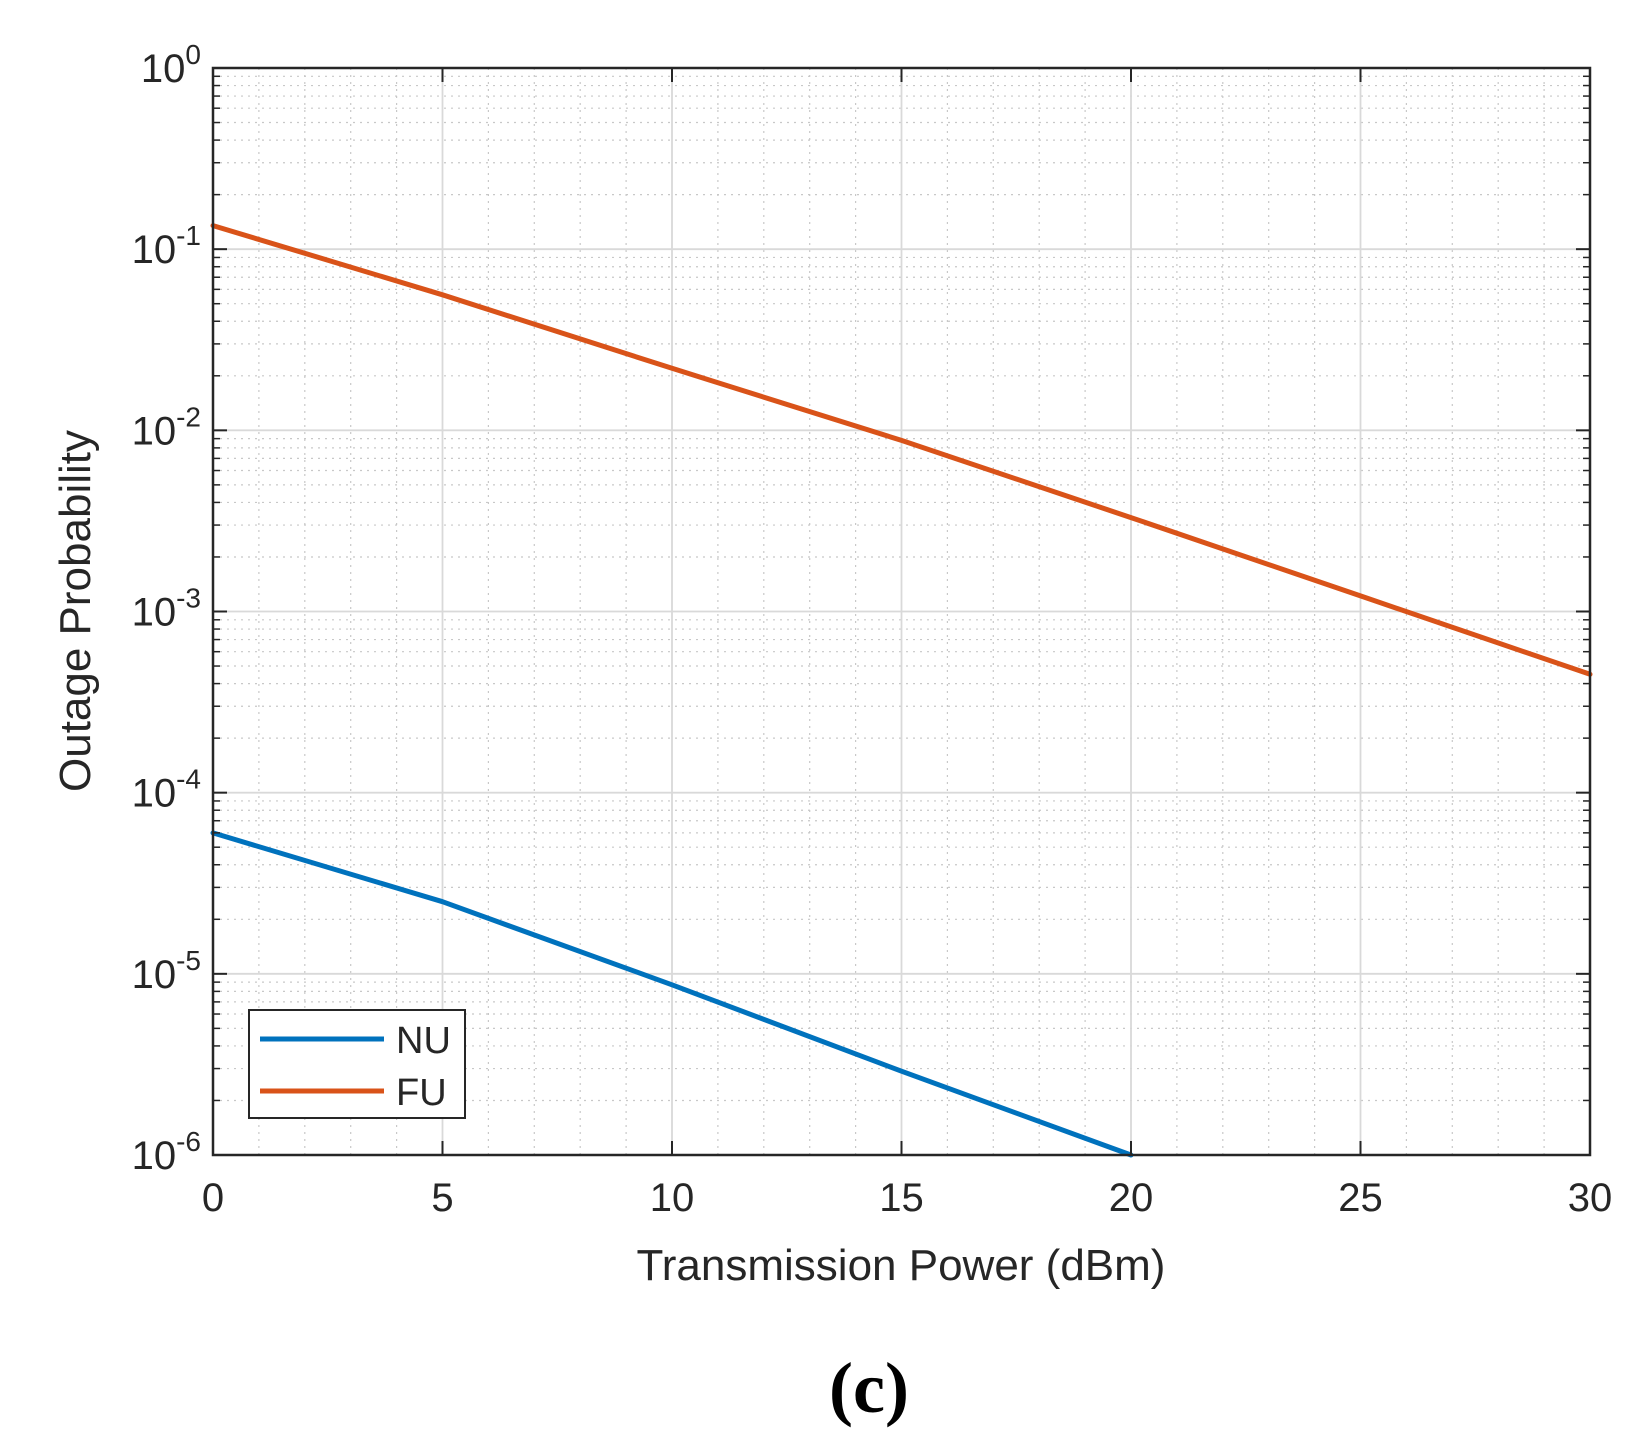 This screenshot has width=1638, height=1443. What do you see at coordinates (869, 1388) in the screenshot?
I see `figure-caption: (c)` at bounding box center [869, 1388].